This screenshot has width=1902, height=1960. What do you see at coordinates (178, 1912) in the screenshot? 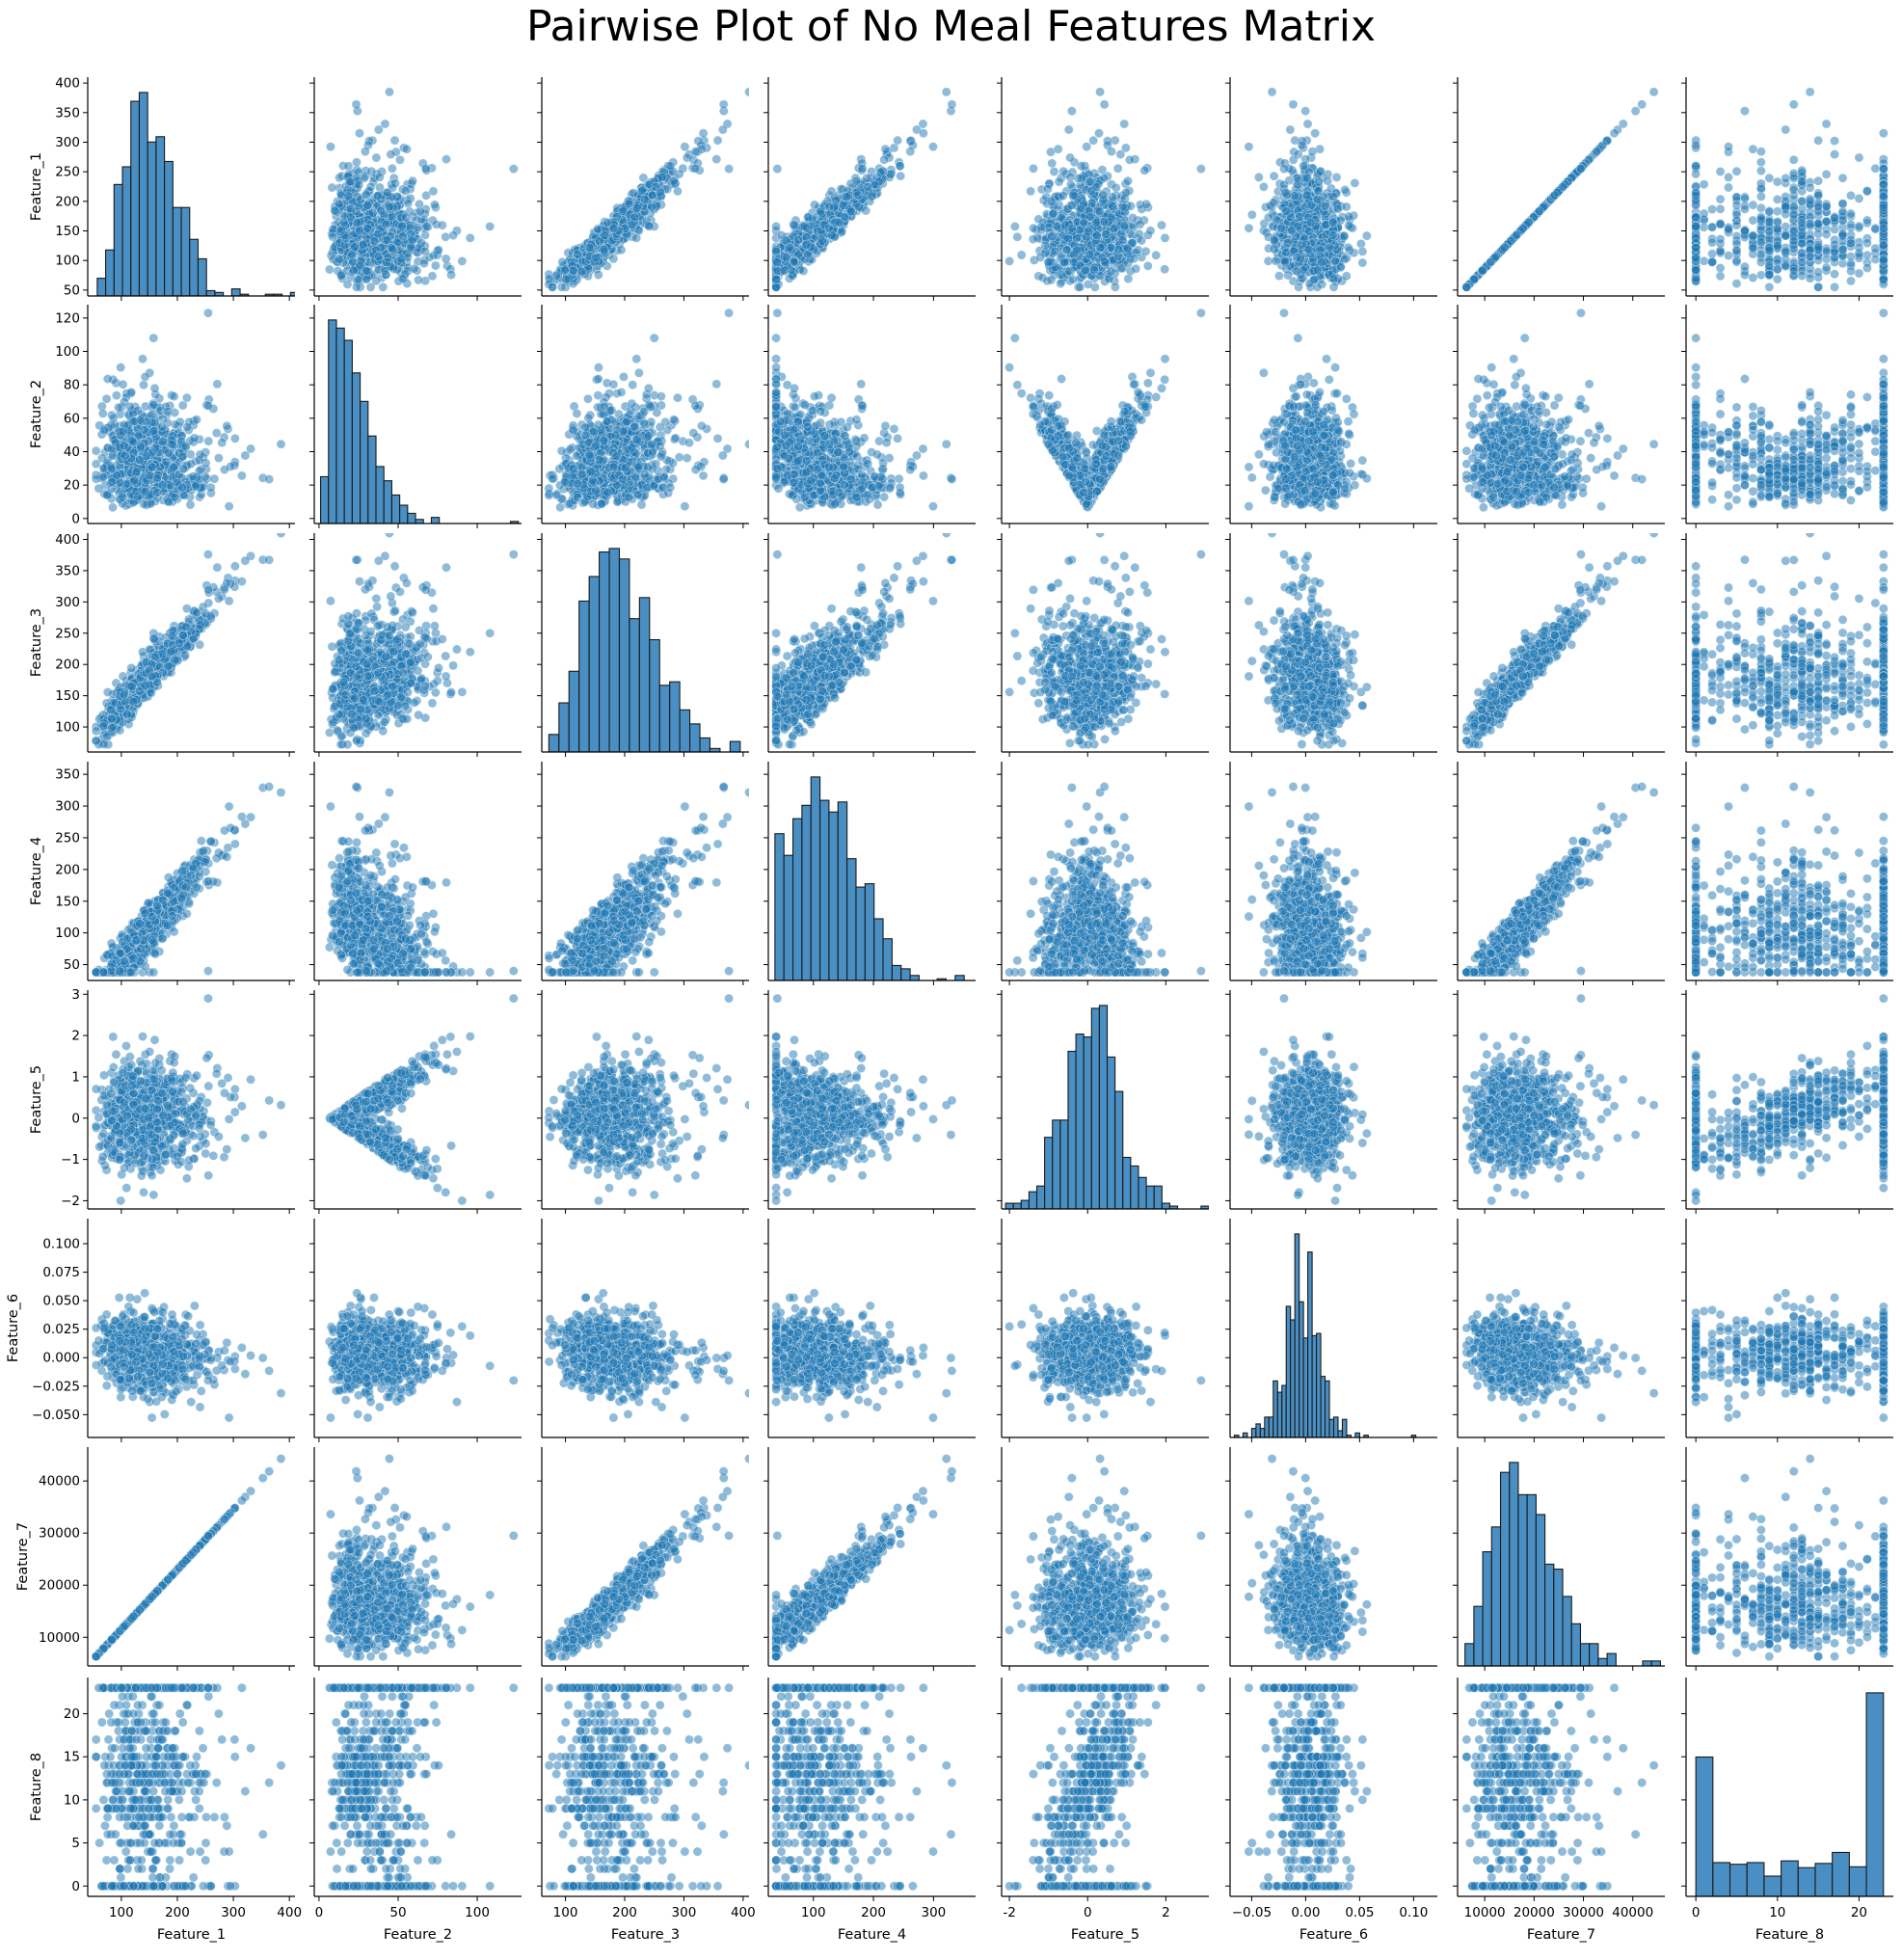
I see `x-tick-label: 200` at bounding box center [178, 1912].